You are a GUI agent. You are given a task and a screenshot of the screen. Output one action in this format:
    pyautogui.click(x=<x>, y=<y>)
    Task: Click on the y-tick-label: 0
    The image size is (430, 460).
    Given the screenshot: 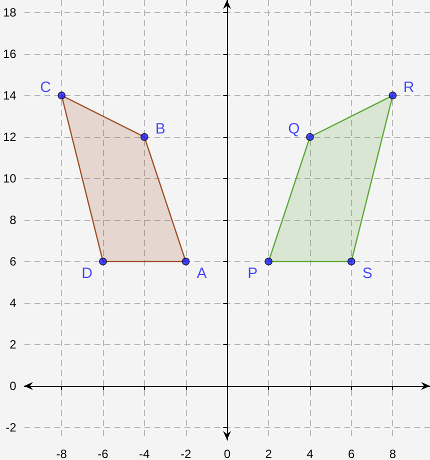 What is the action you would take?
    pyautogui.click(x=13, y=386)
    